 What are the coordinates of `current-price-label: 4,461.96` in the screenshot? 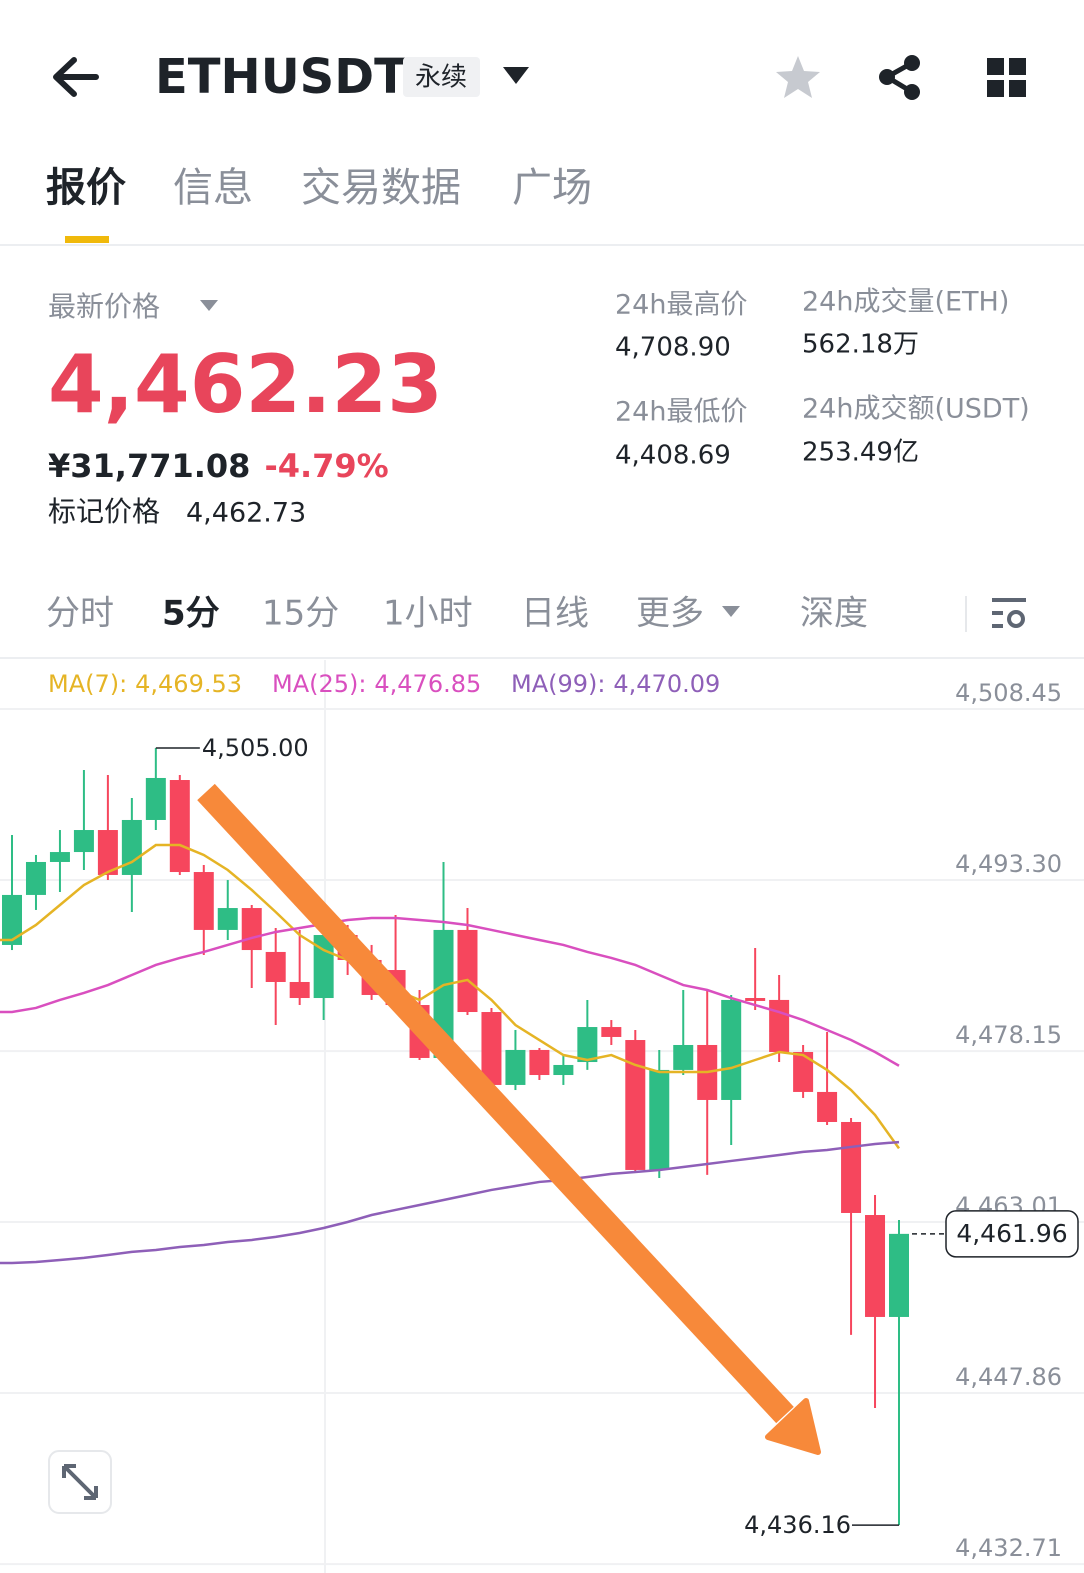 It's located at (1011, 1233).